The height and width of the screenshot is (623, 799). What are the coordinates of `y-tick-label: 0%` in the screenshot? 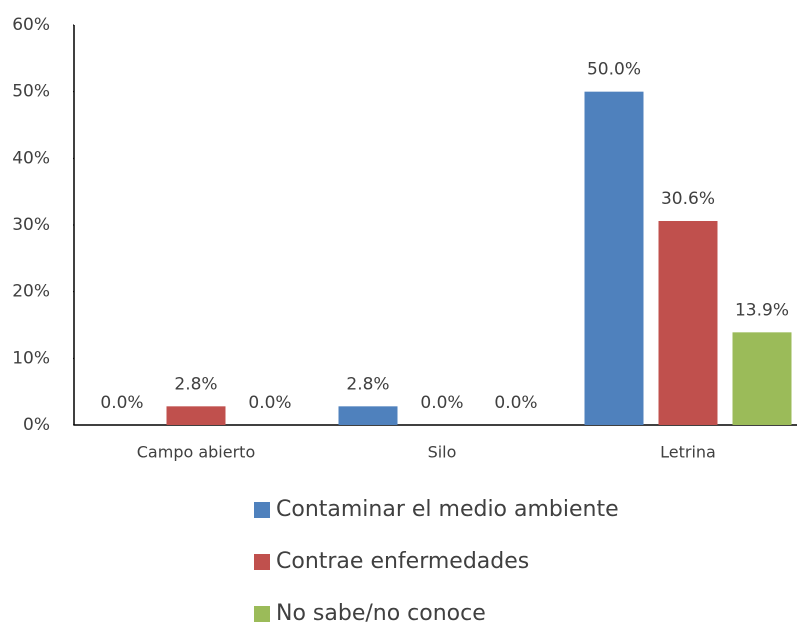 It's located at (36, 425).